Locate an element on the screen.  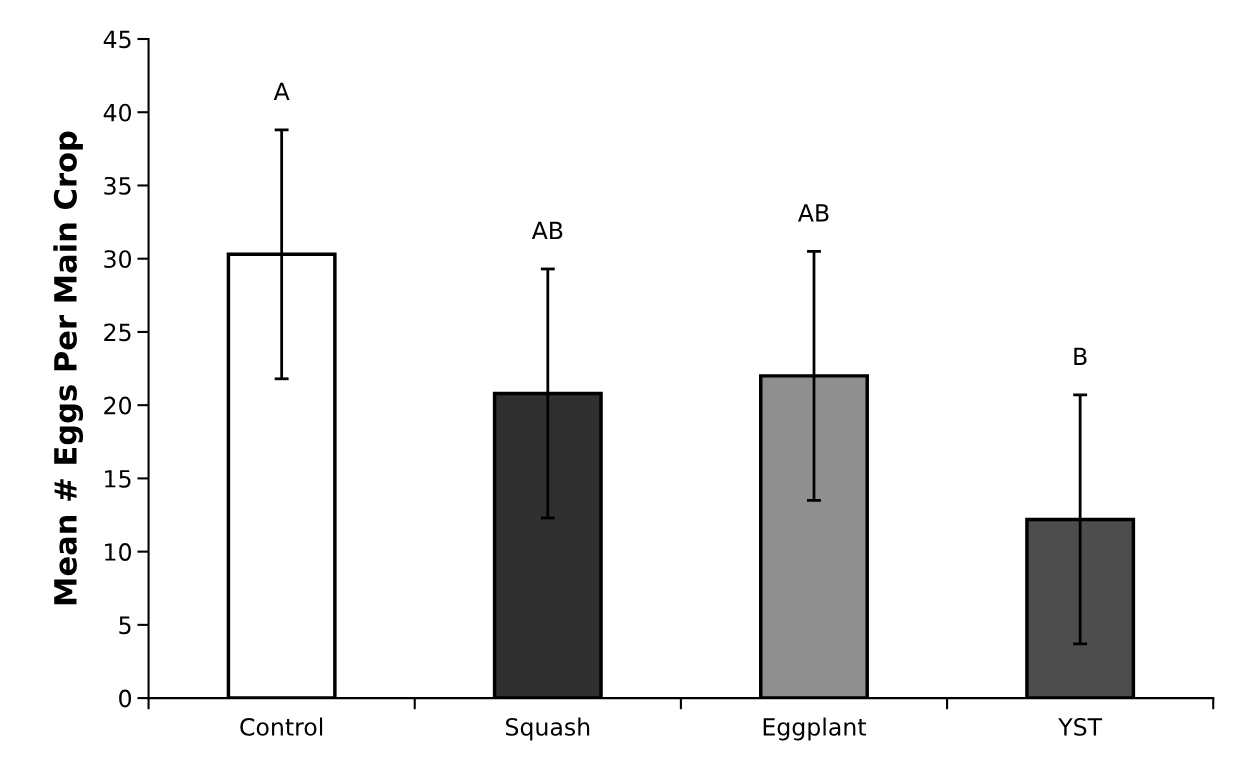
y-tick-label: 35 is located at coordinates (117, 185).